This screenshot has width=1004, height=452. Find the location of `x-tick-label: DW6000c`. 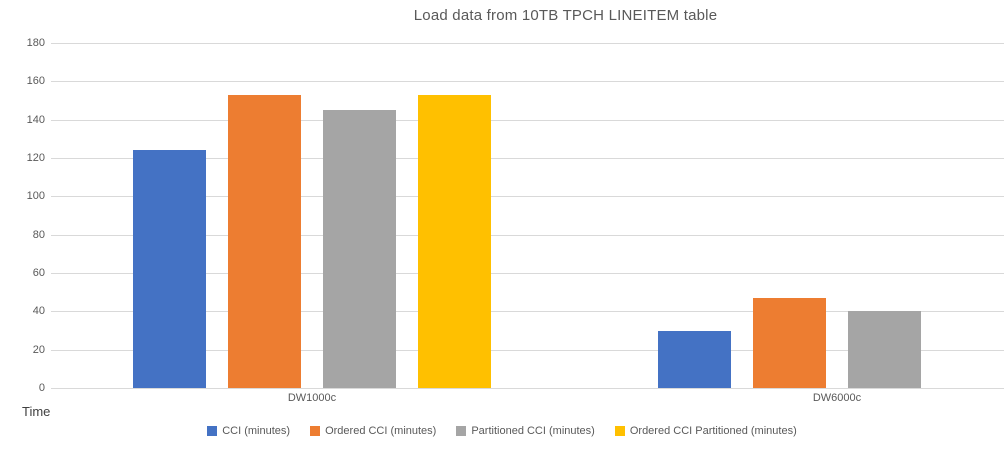

x-tick-label: DW6000c is located at coordinates (837, 398).